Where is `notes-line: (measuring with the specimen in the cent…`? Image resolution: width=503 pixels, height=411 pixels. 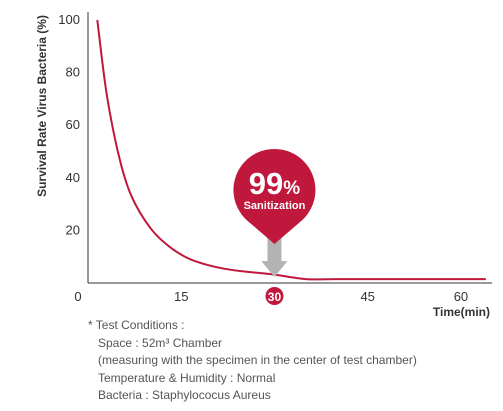 notes-line: (measuring with the specimen in the cent… is located at coordinates (257, 360).